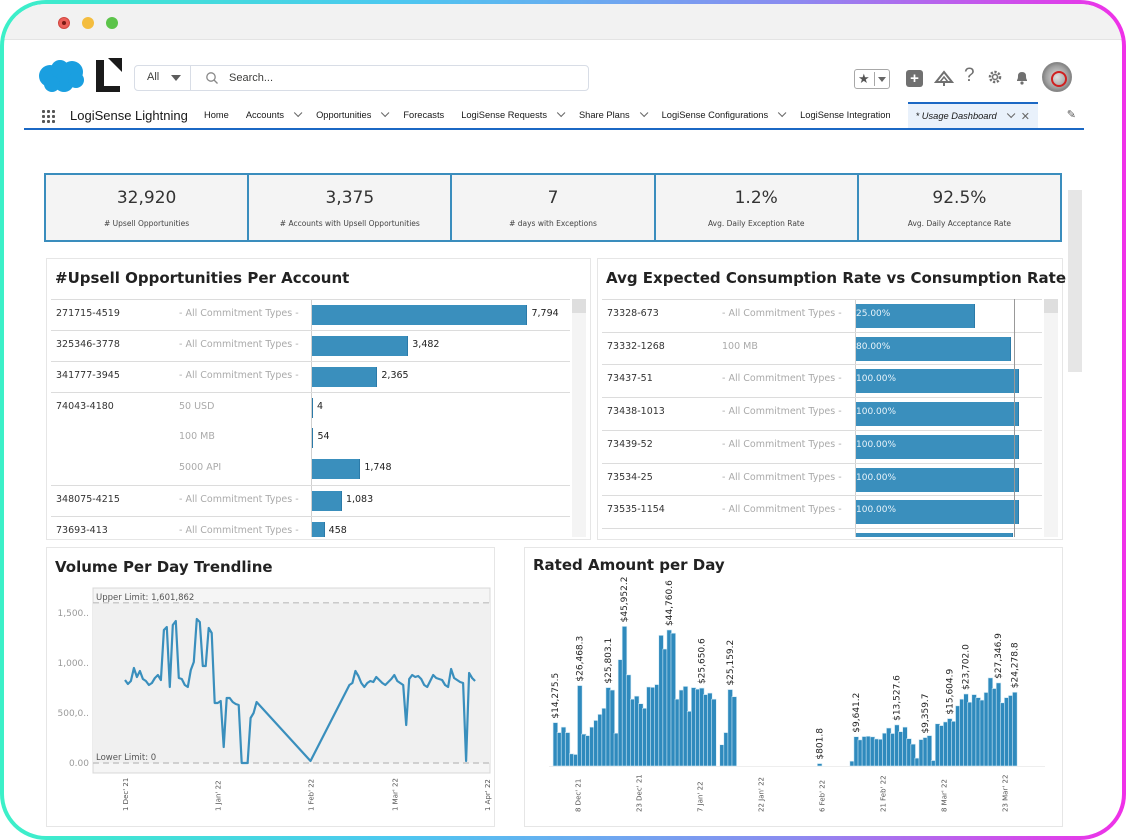 Image resolution: width=1126 pixels, height=840 pixels. I want to click on table-row: 5000 API 1,748, so click(310, 469).